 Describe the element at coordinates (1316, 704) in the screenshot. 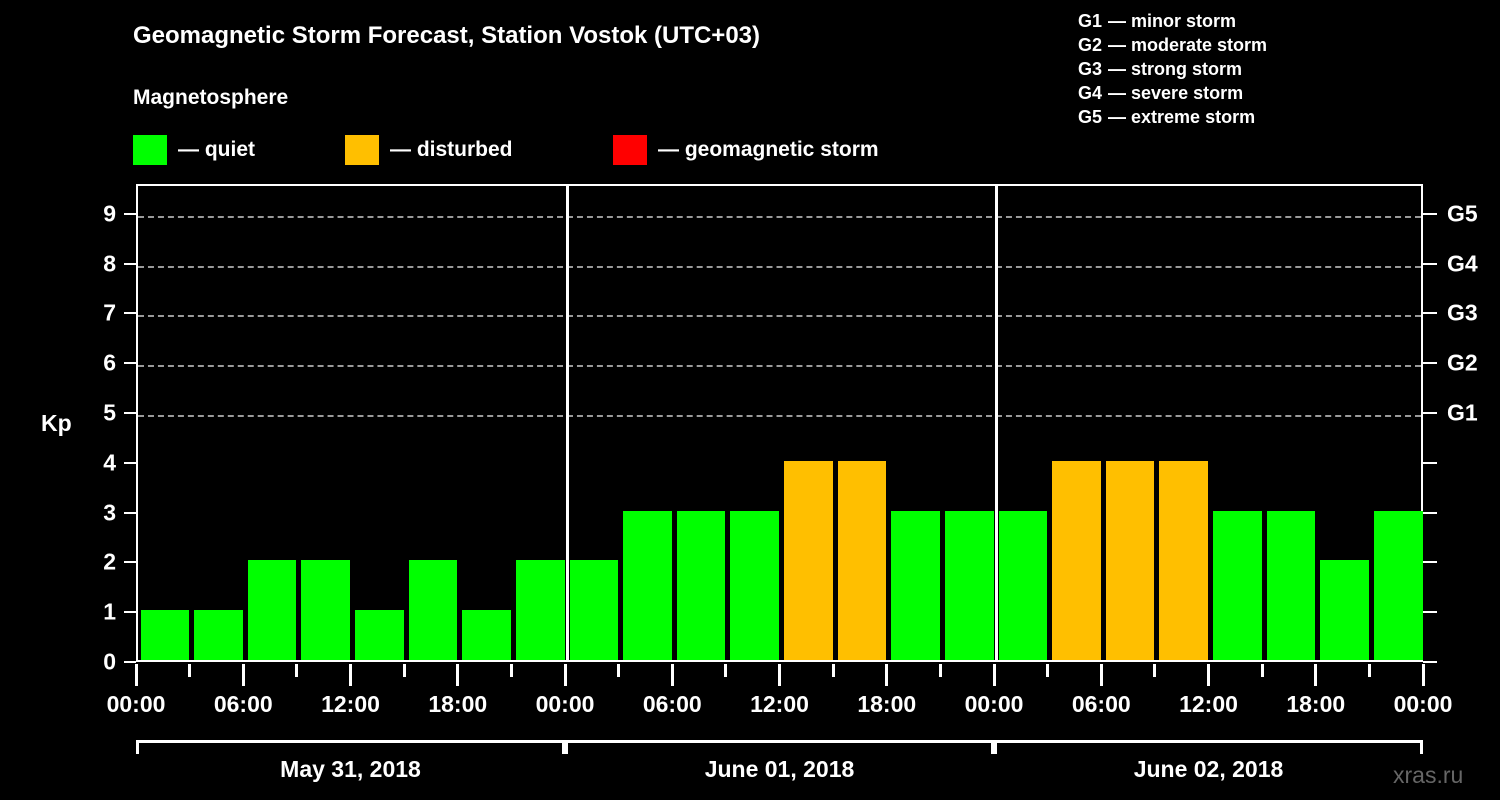

I see `x-tick-label-11: 18:00` at that location.